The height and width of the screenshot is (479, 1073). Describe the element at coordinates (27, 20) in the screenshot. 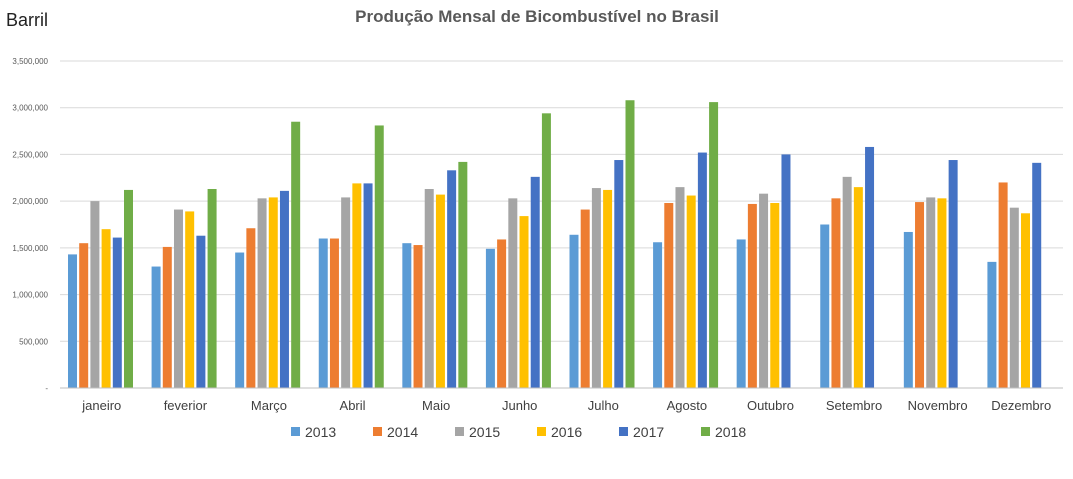

I see `y-axis-label: Barril` at that location.